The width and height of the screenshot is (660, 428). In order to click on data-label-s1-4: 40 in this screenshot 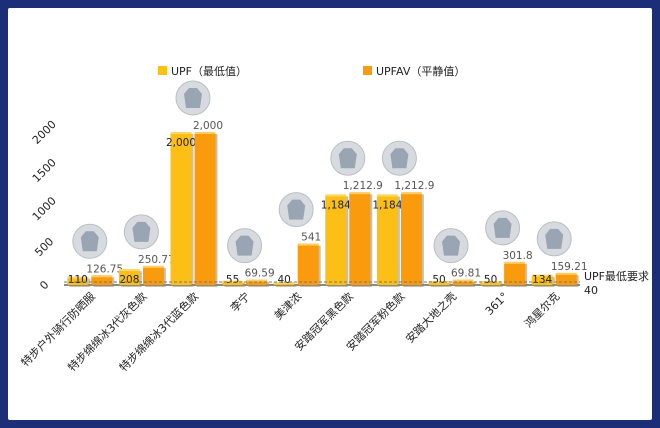, I will do `click(284, 280)`.